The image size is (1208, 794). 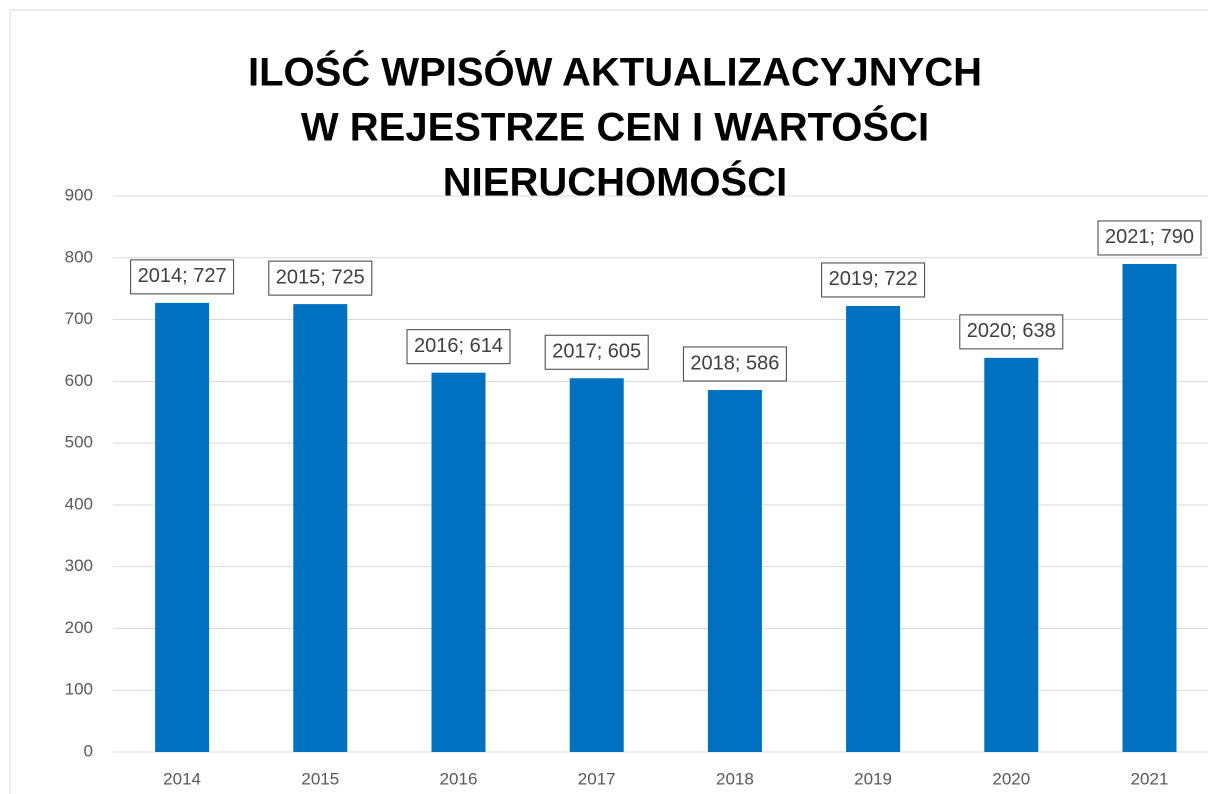 What do you see at coordinates (1011, 778) in the screenshot?
I see `x-tick-label: 2020` at bounding box center [1011, 778].